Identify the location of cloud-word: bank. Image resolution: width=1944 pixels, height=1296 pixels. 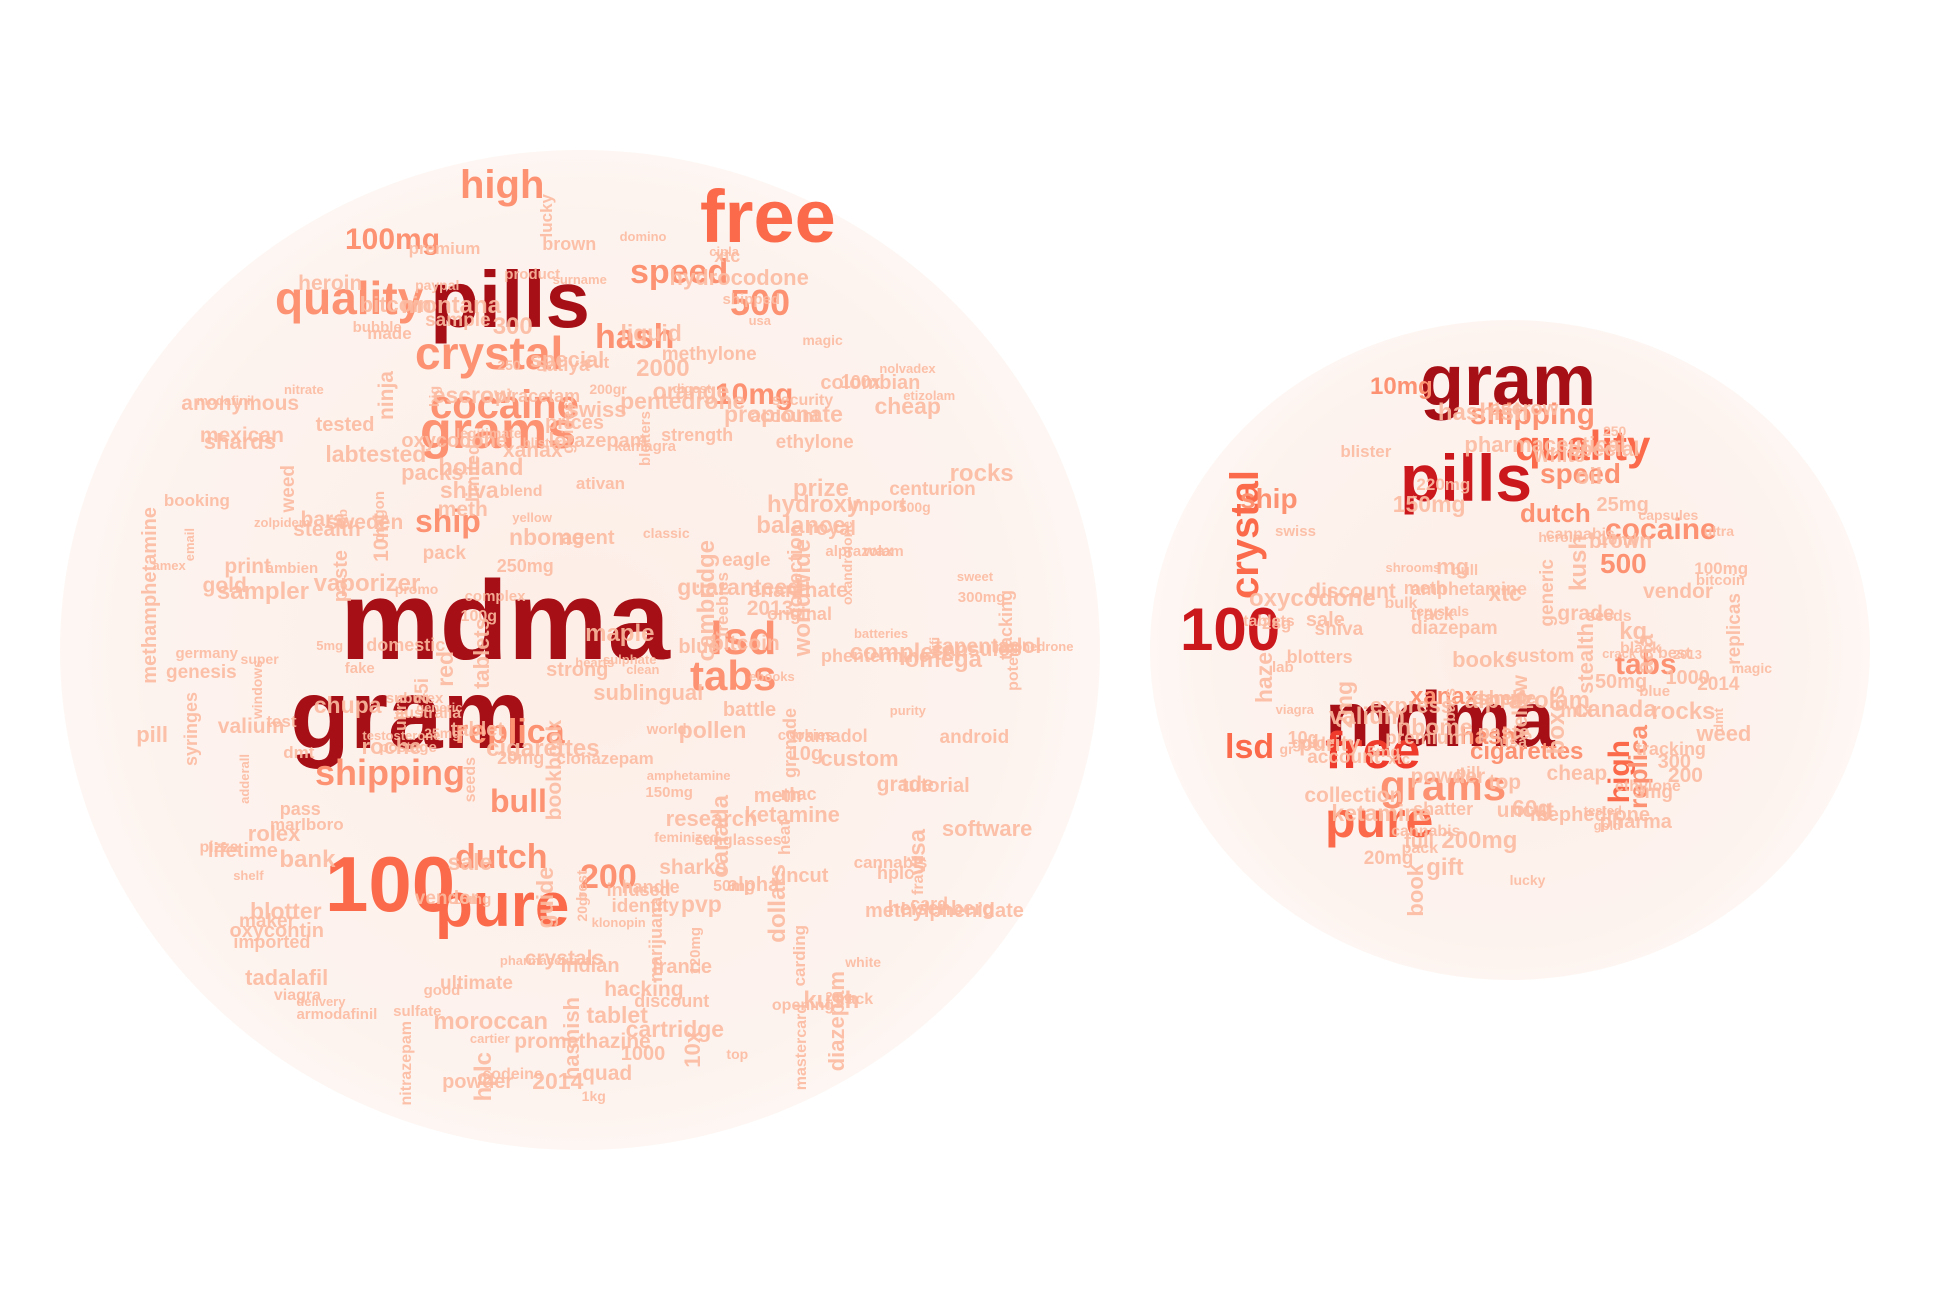
(307, 859).